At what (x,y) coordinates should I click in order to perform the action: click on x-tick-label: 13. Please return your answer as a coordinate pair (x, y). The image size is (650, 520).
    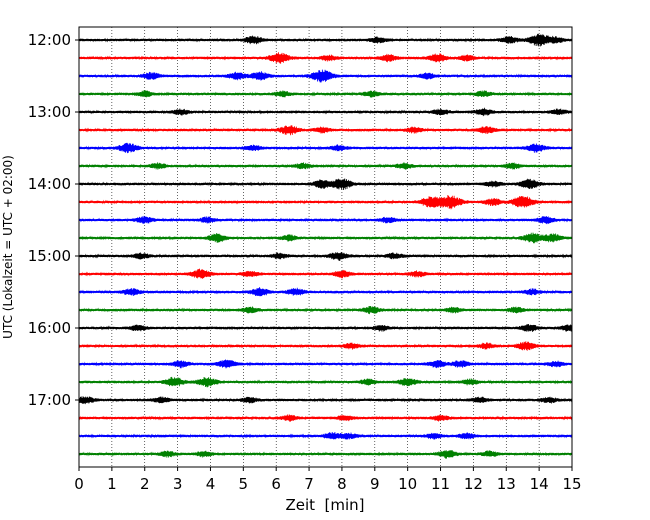
    Looking at the image, I should click on (506, 484).